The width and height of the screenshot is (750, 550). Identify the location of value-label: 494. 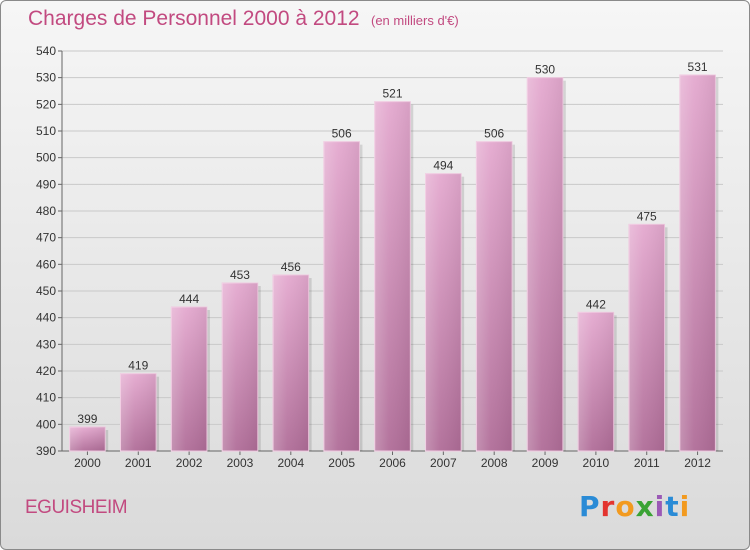
(443, 166).